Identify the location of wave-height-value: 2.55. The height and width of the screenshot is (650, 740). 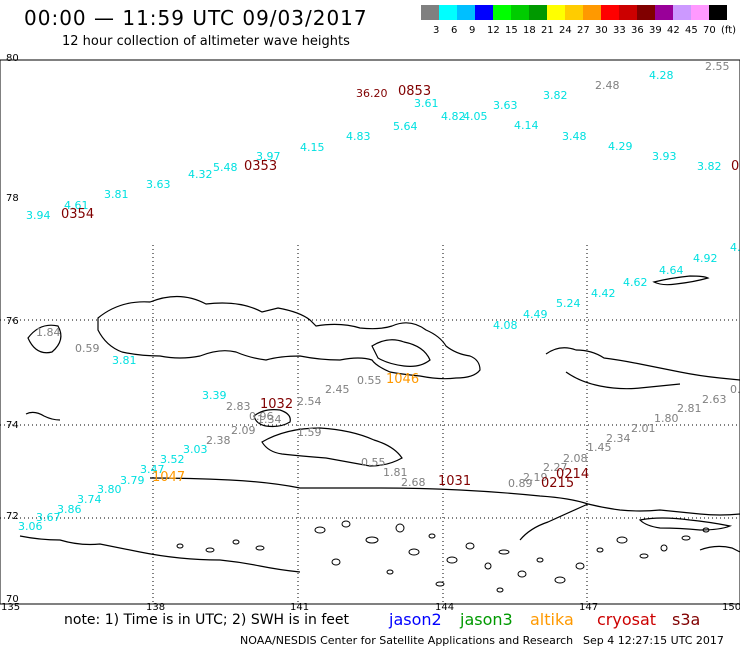
(717, 66).